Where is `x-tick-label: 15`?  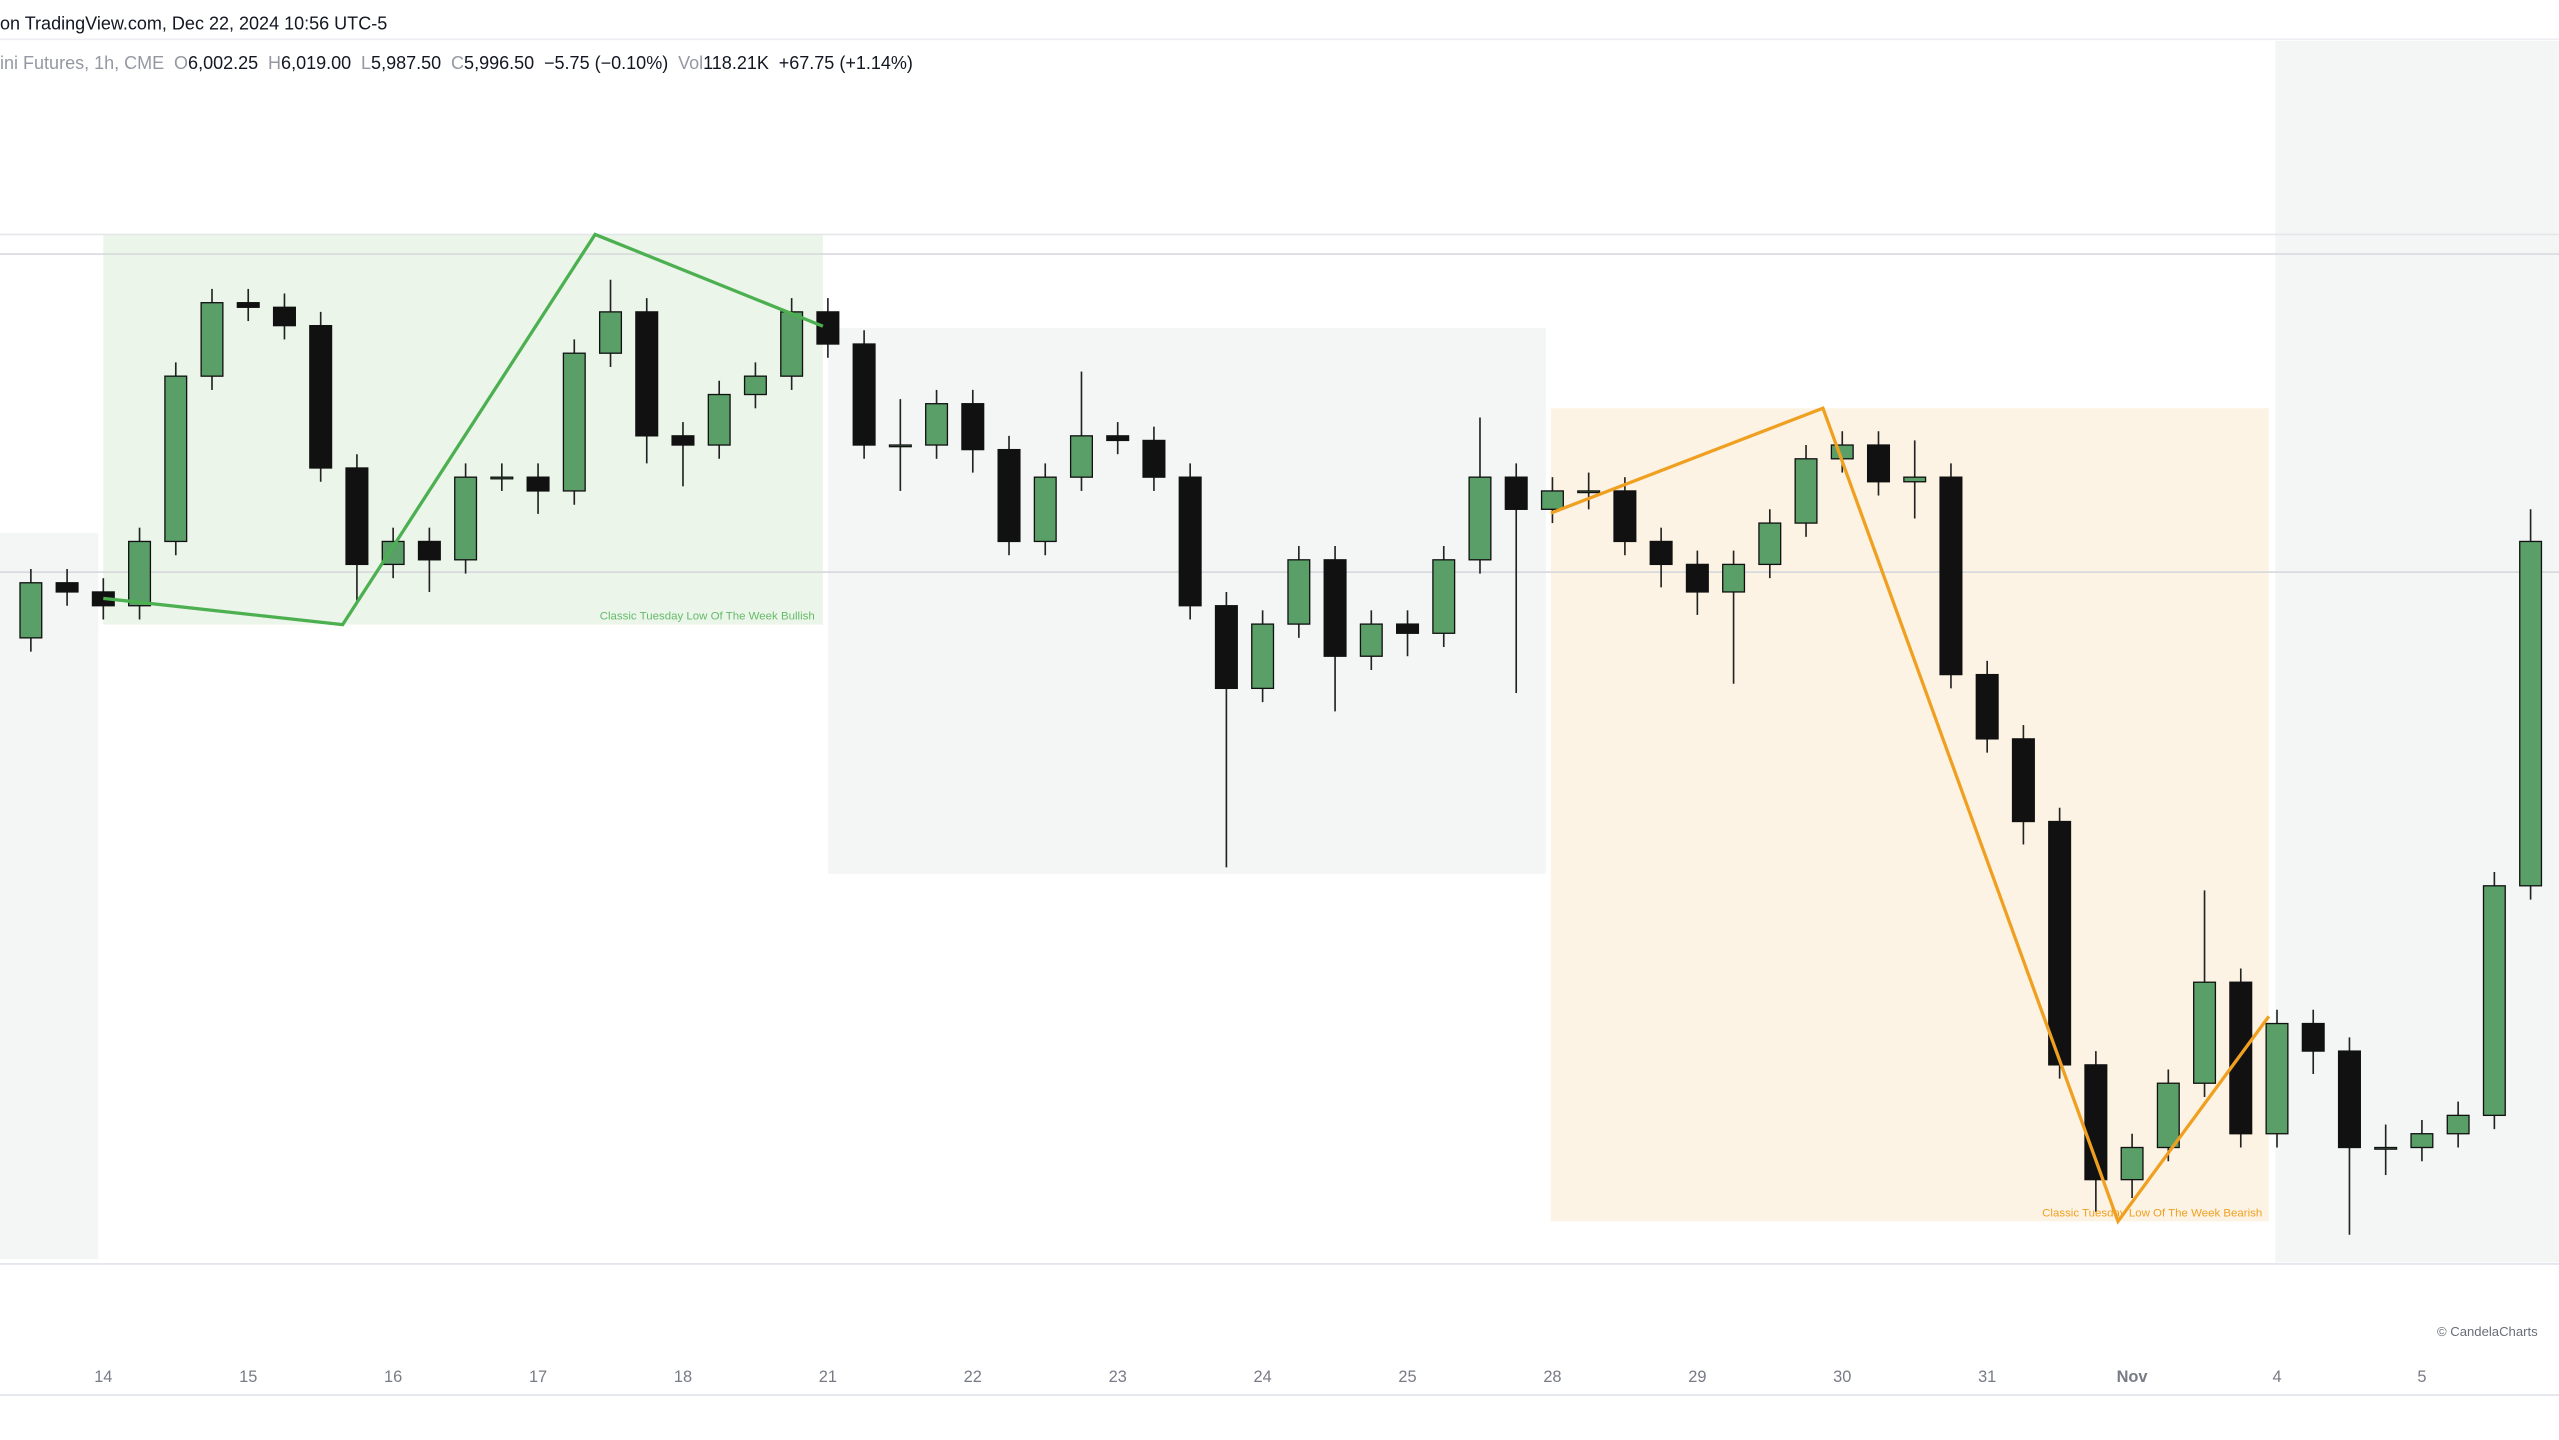
x-tick-label: 15 is located at coordinates (248, 1377).